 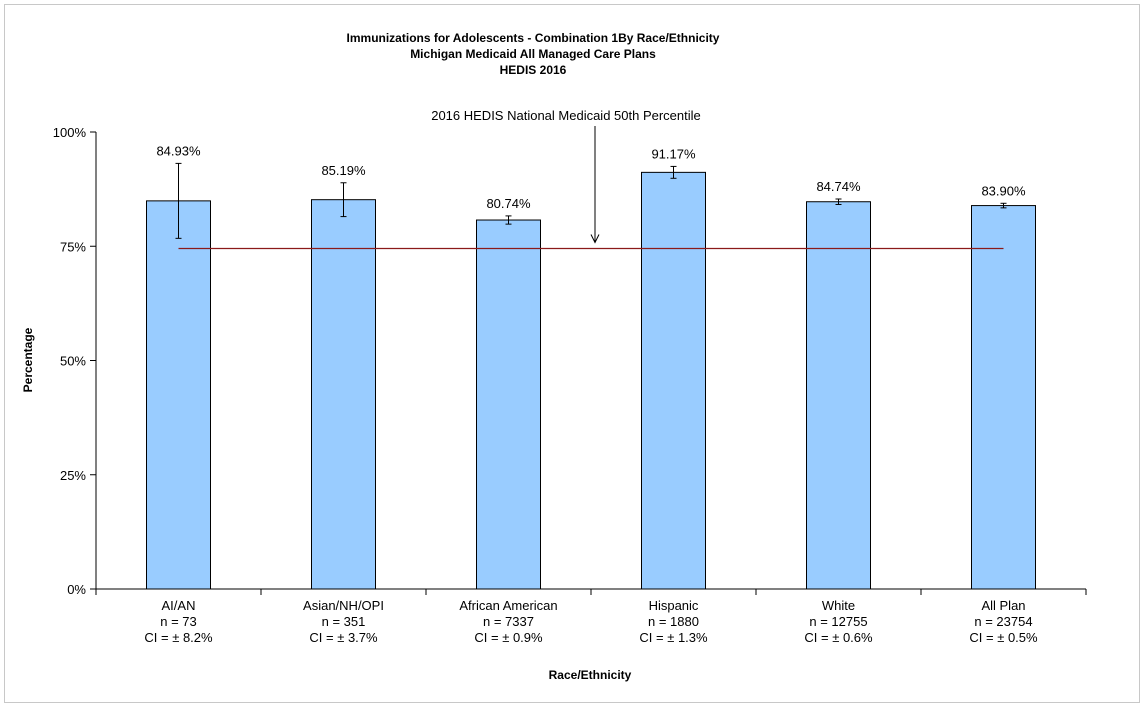 What do you see at coordinates (674, 605) in the screenshot?
I see `x-tick-label: Hispanic` at bounding box center [674, 605].